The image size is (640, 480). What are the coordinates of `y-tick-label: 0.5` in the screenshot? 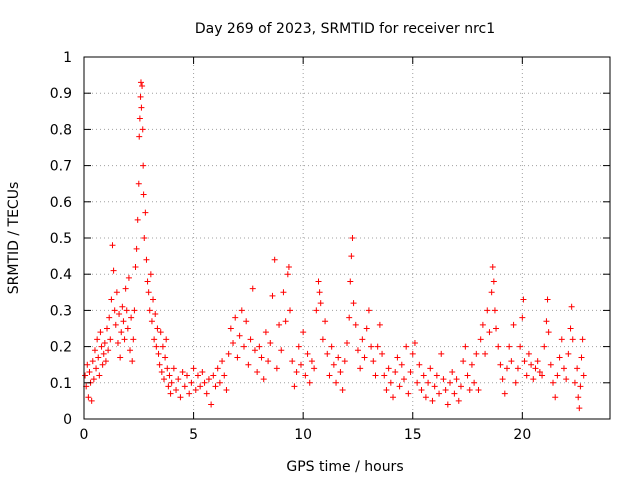 It's located at (61, 239).